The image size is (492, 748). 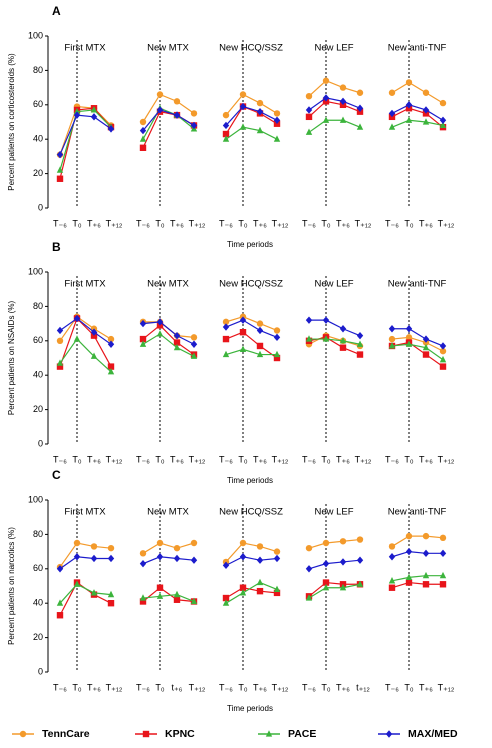 I want to click on group-label: New MTX, so click(x=168, y=284).